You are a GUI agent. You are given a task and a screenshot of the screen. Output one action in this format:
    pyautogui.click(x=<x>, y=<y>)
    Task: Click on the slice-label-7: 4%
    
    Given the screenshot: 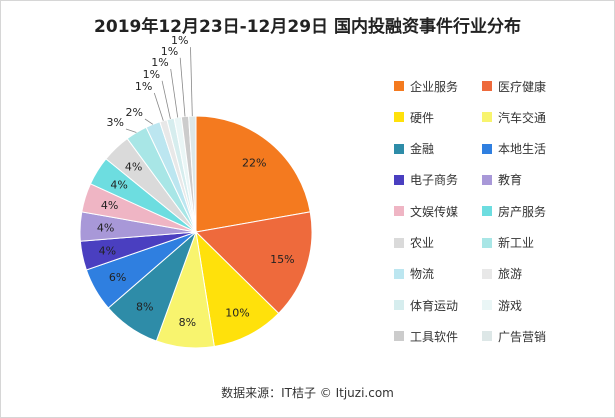 What is the action you would take?
    pyautogui.click(x=107, y=251)
    